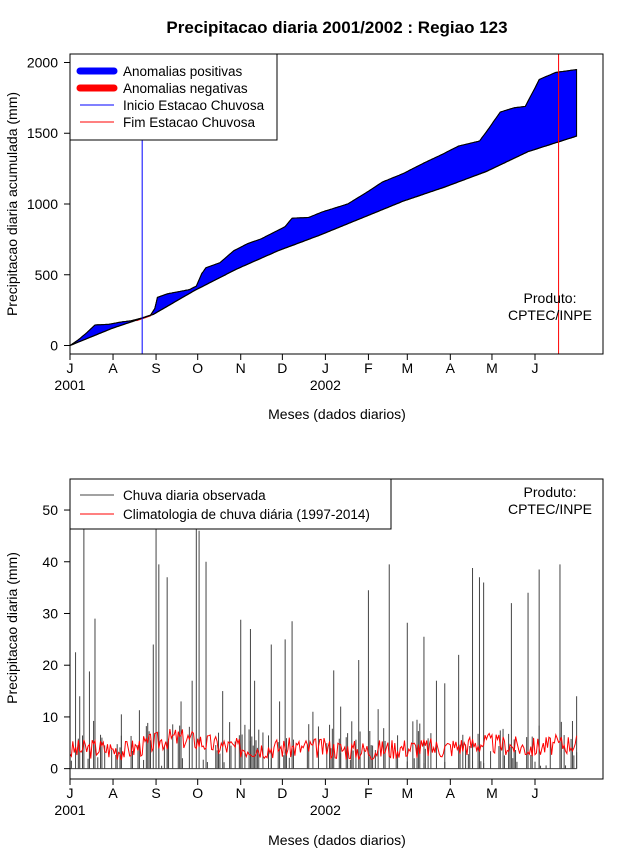 The height and width of the screenshot is (850, 640). Describe the element at coordinates (47, 275) in the screenshot. I see `y-tick-label: 500` at that location.